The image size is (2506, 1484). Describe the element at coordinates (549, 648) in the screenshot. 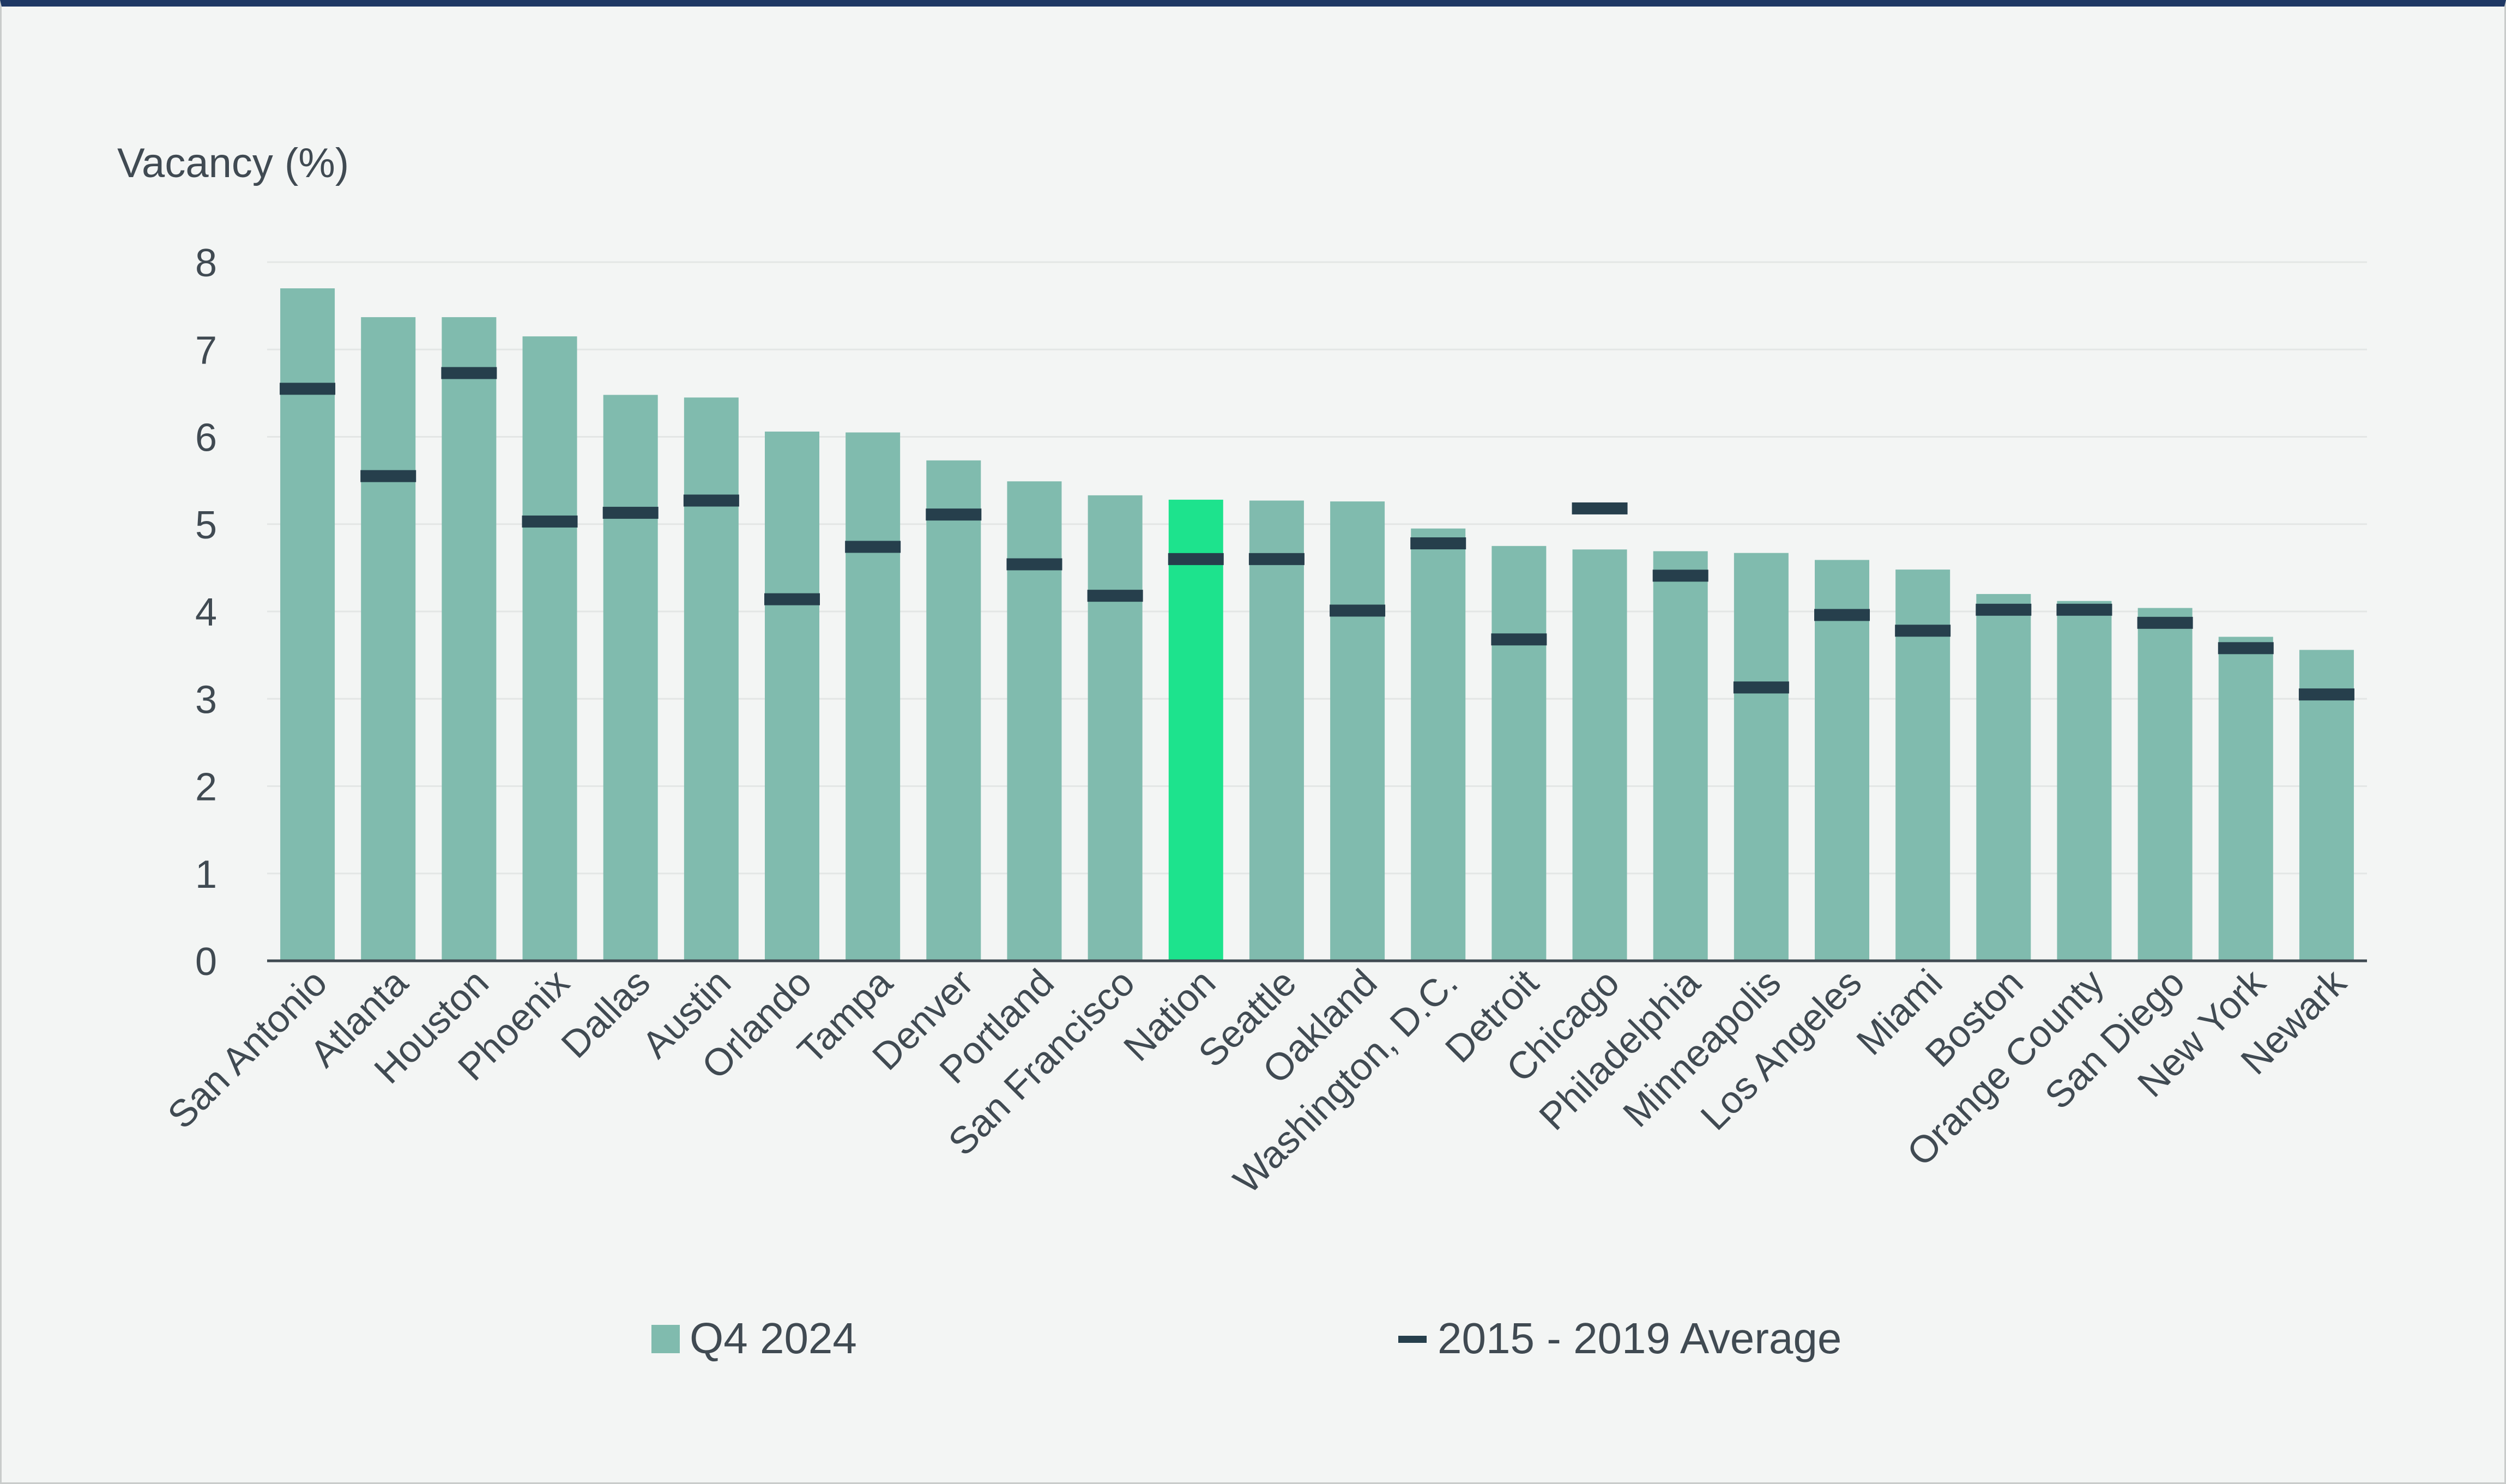

I see `bar-phoenix` at that location.